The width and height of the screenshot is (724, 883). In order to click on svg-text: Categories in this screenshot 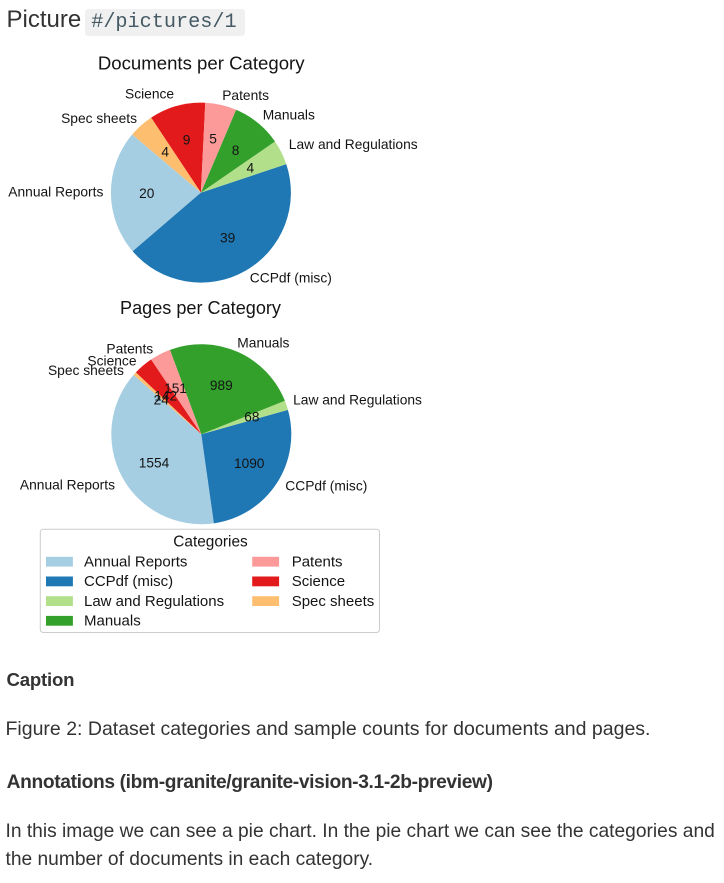, I will do `click(210, 542)`.